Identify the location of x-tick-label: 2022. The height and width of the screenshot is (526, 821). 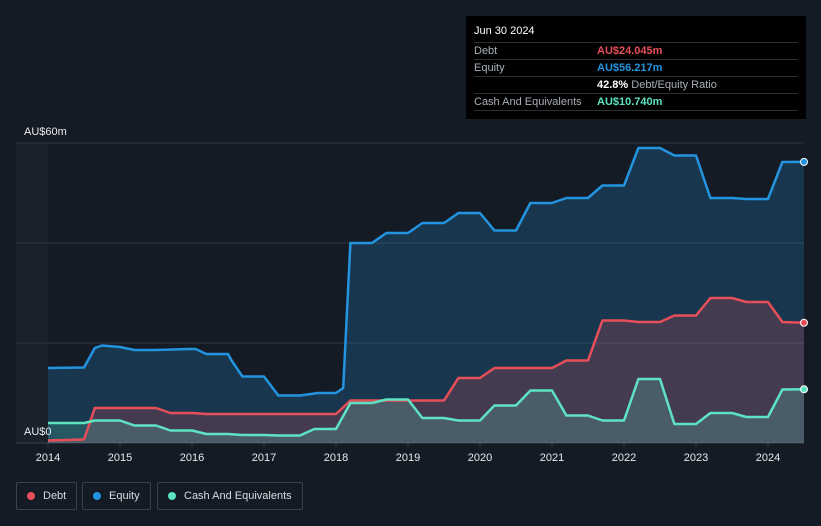
(624, 458).